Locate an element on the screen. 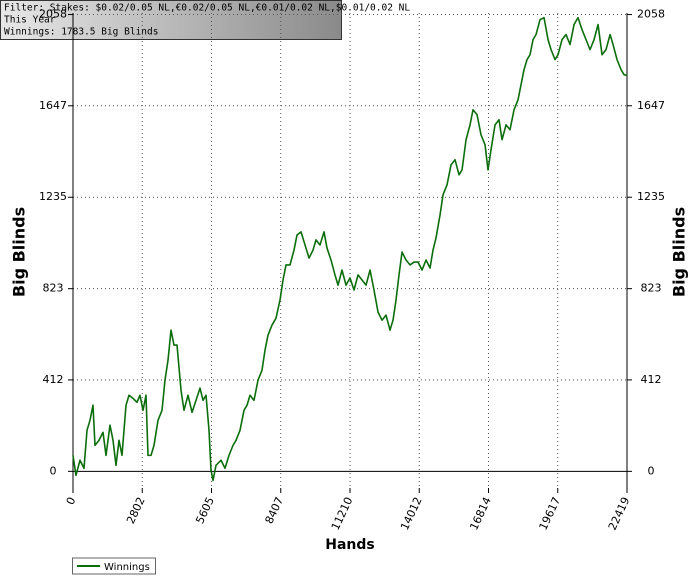 The image size is (700, 582). x-tick-label: 19617 is located at coordinates (550, 513).